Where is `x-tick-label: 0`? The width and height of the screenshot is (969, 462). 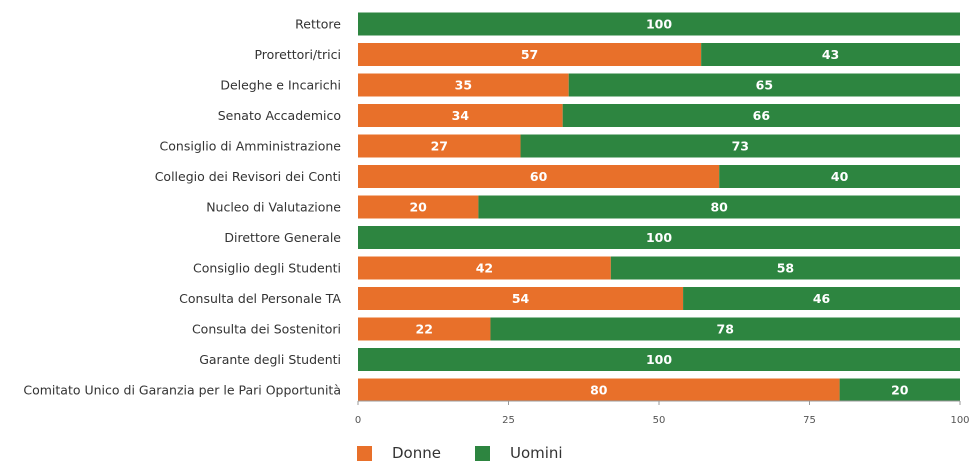
x-tick-label: 0 is located at coordinates (358, 420).